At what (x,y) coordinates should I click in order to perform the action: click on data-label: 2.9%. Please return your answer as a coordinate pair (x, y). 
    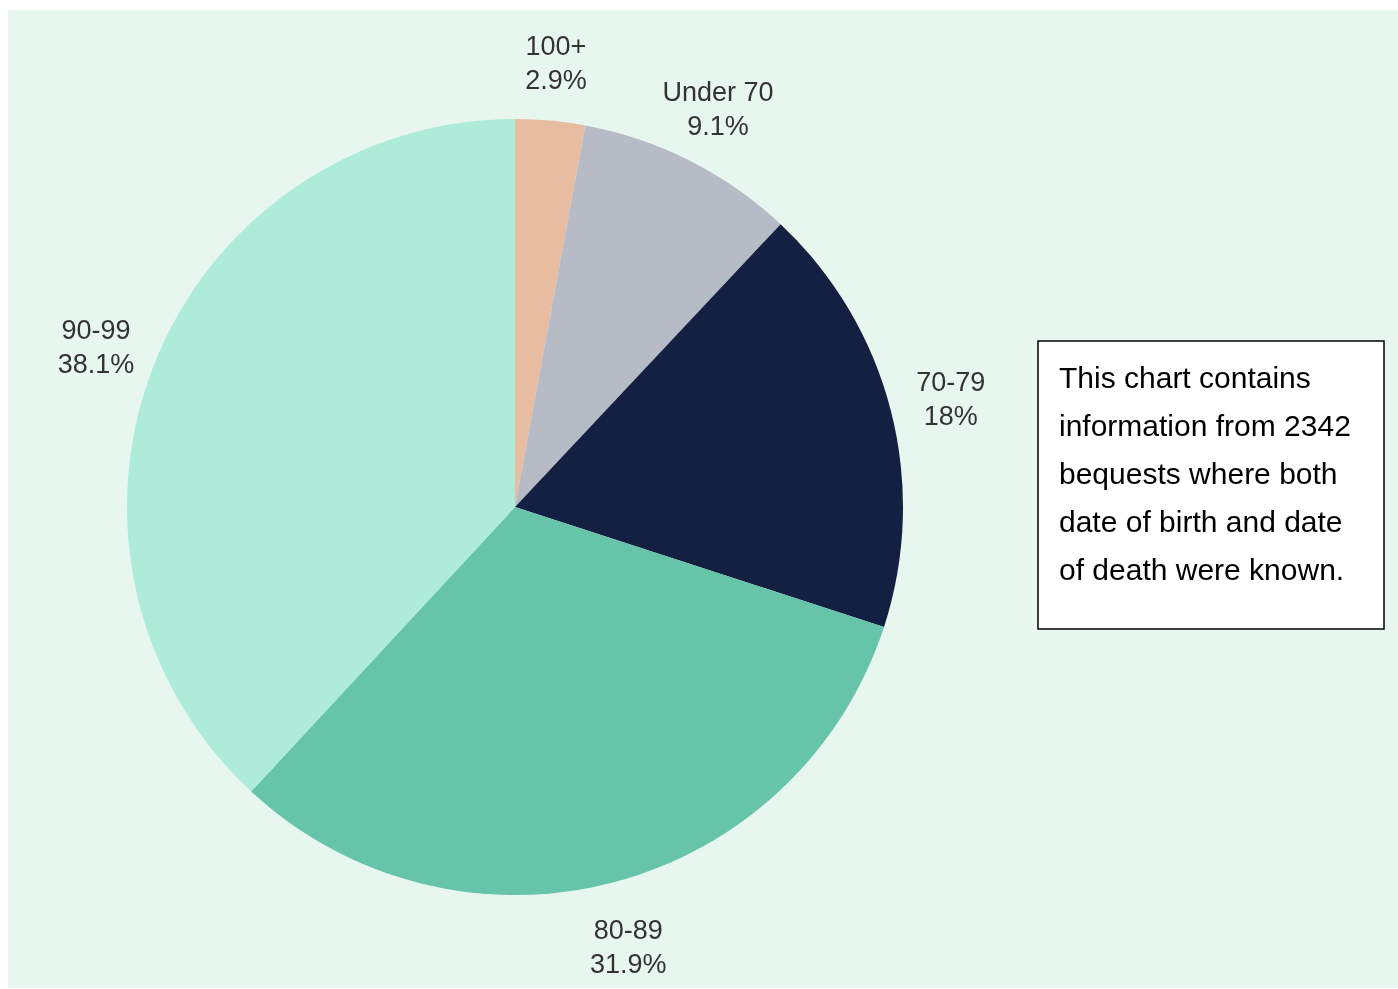
    Looking at the image, I should click on (556, 79).